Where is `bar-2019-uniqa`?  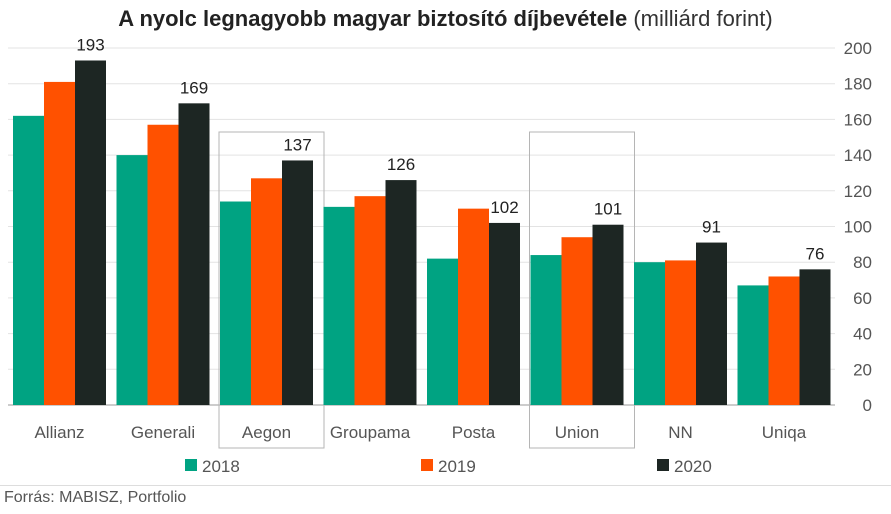 bar-2019-uniqa is located at coordinates (784, 340).